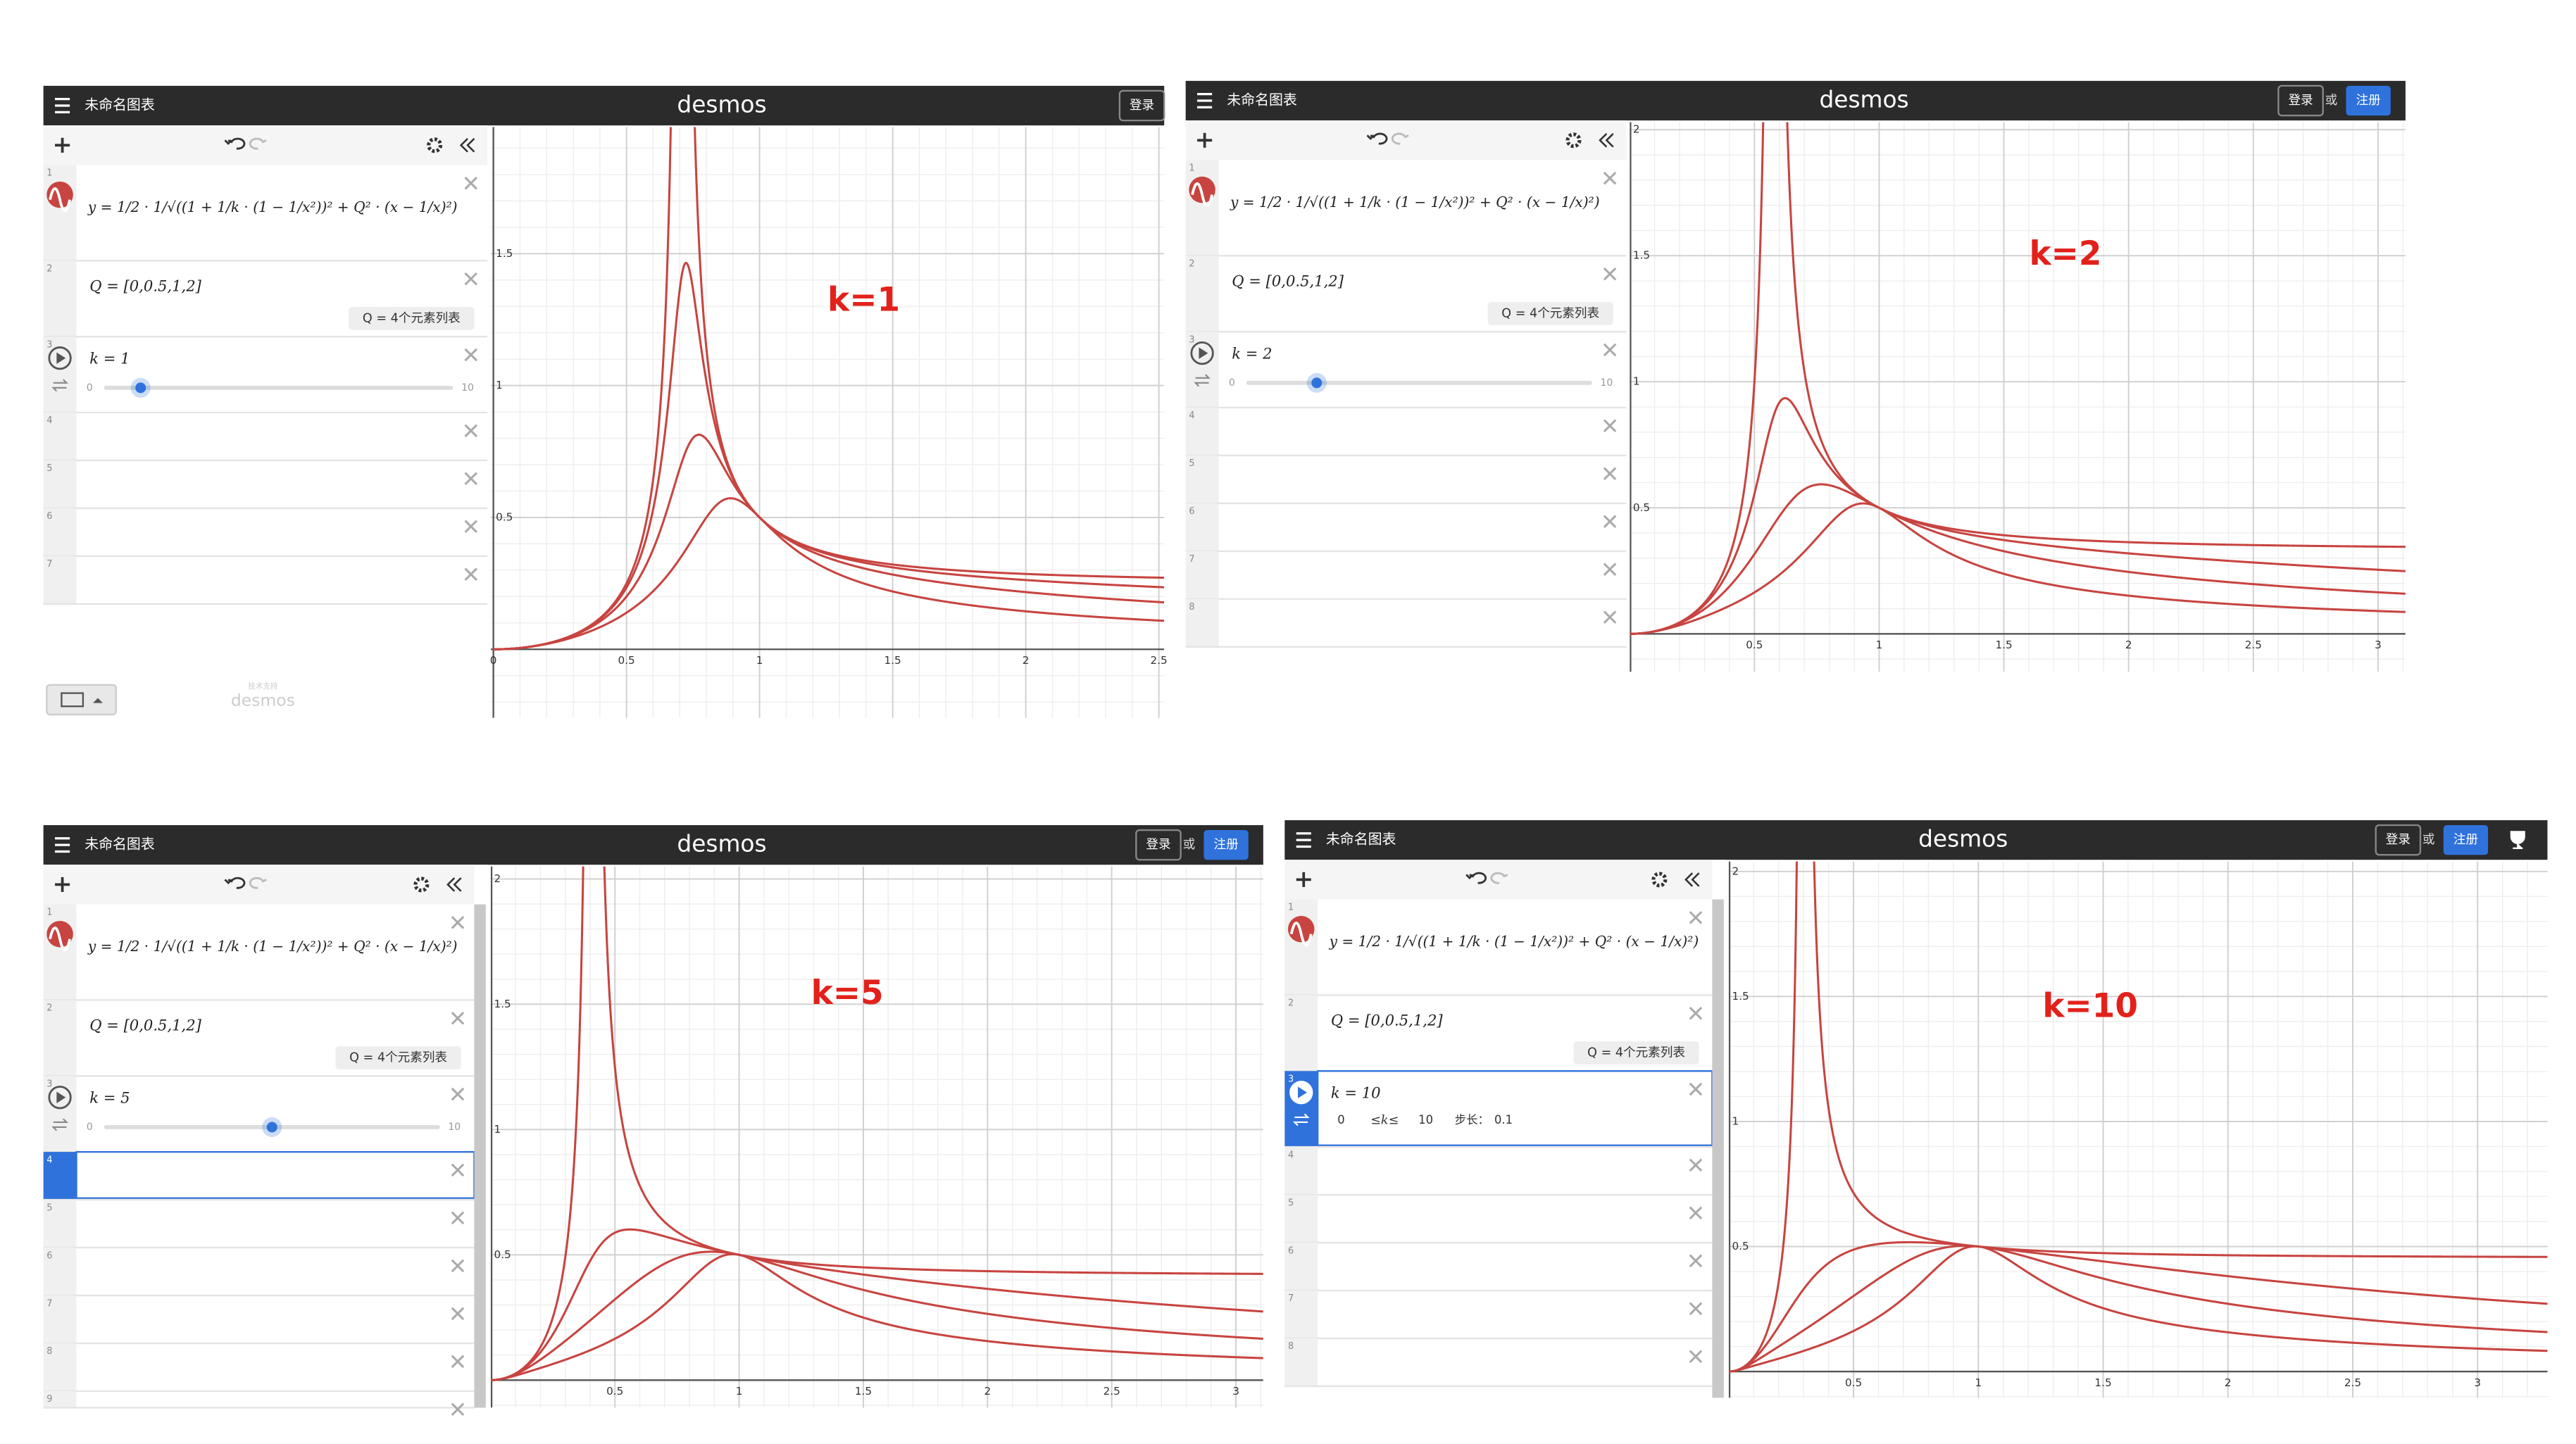 This screenshot has width=2576, height=1444. Describe the element at coordinates (109, 358) in the screenshot. I see `expression-k: k = 1` at that location.